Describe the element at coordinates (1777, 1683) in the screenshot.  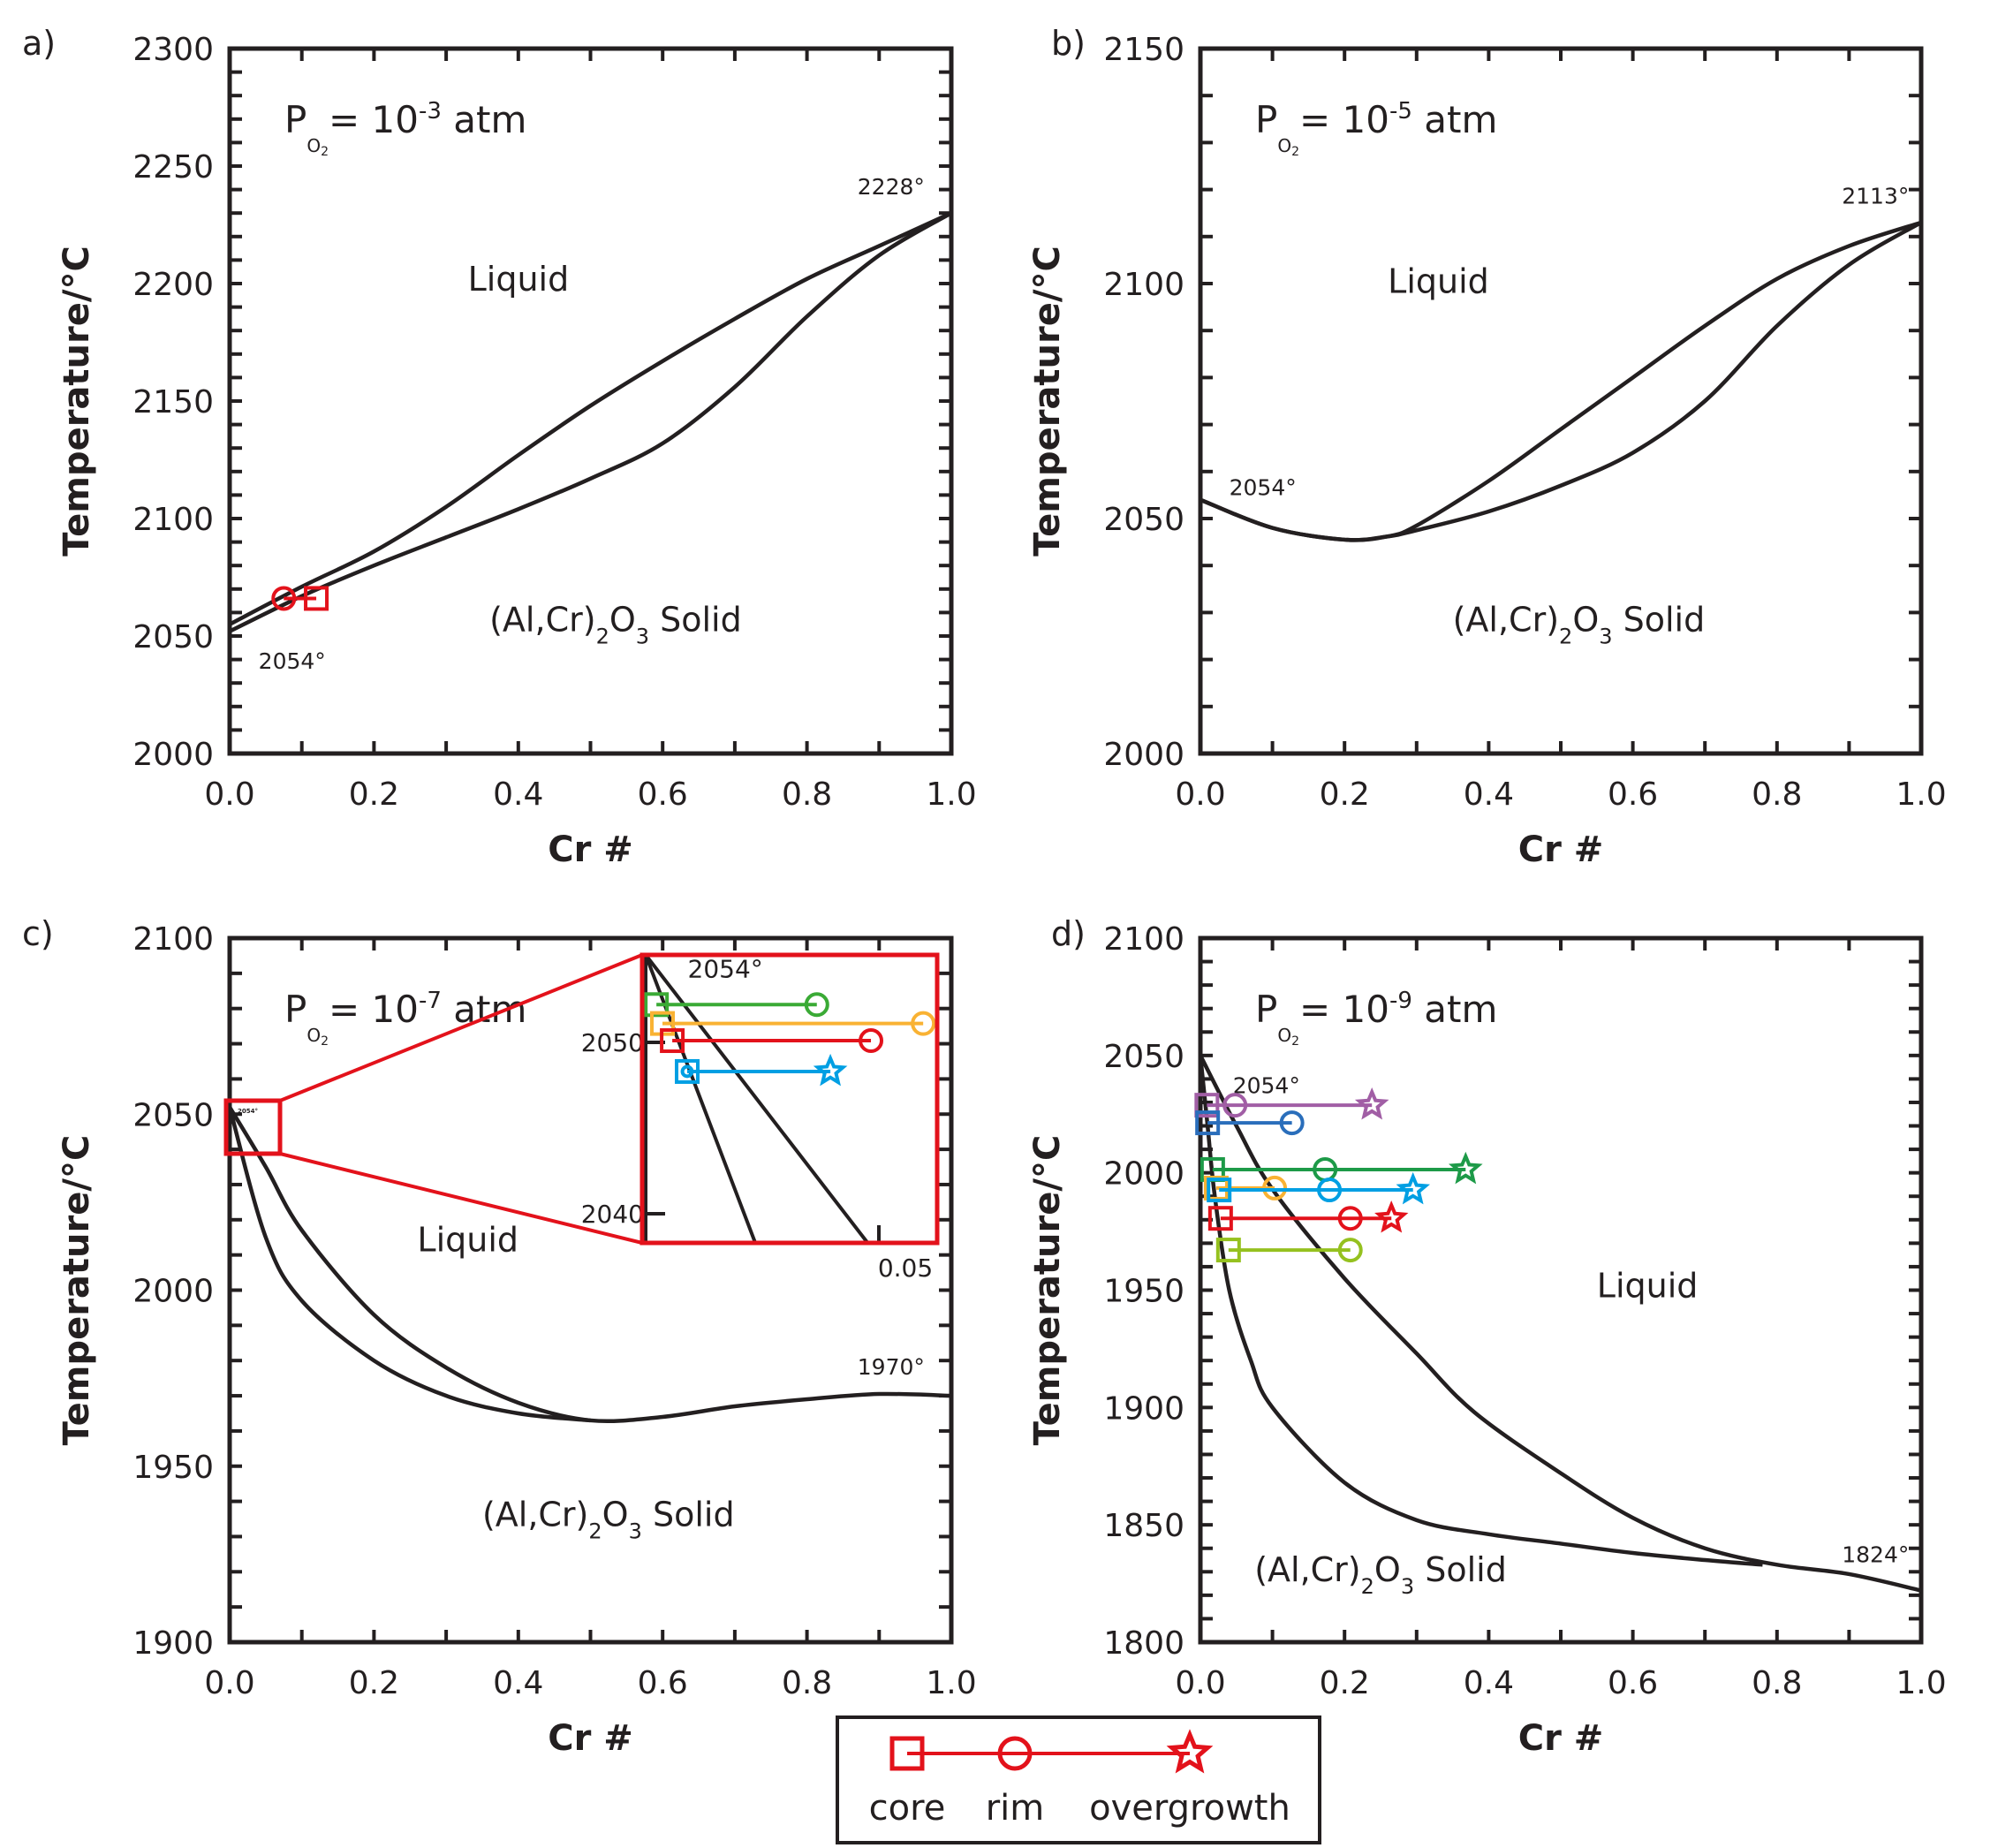
I see `x-tick-label: 0.8` at that location.